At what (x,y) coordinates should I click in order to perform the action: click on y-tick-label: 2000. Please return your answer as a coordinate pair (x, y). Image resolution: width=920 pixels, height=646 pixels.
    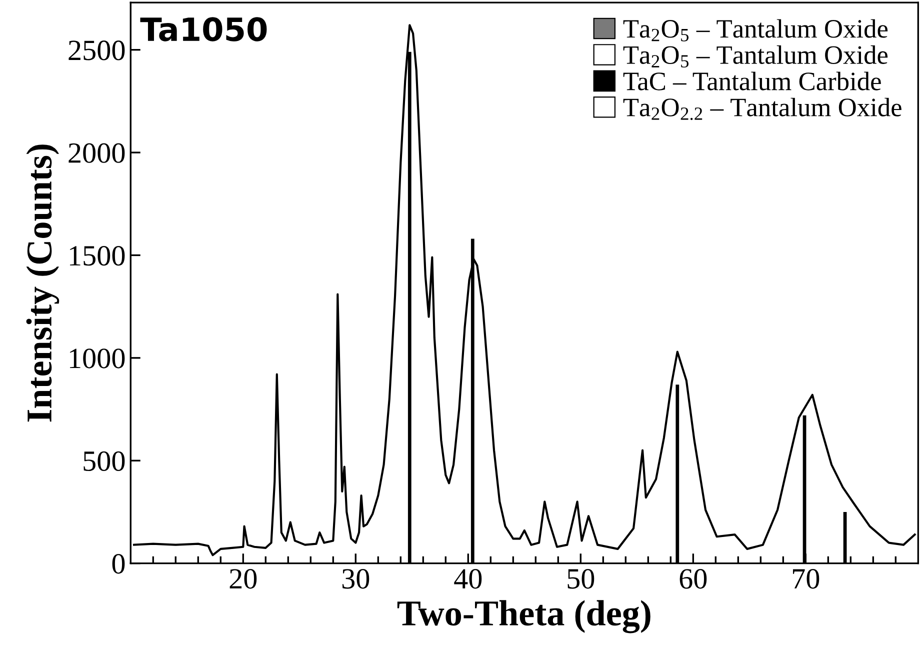
    Looking at the image, I should click on (96, 153).